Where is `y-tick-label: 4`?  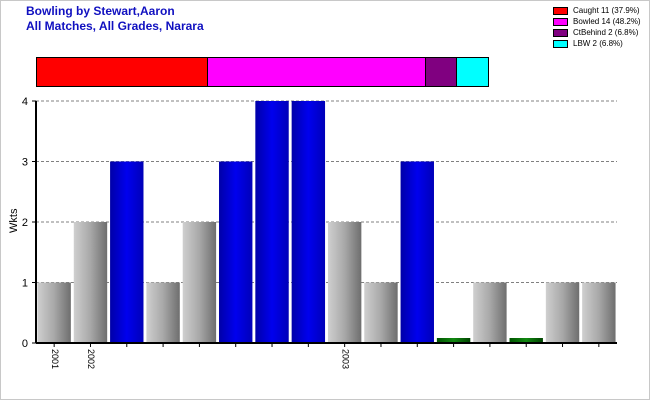 y-tick-label: 4 is located at coordinates (25, 102).